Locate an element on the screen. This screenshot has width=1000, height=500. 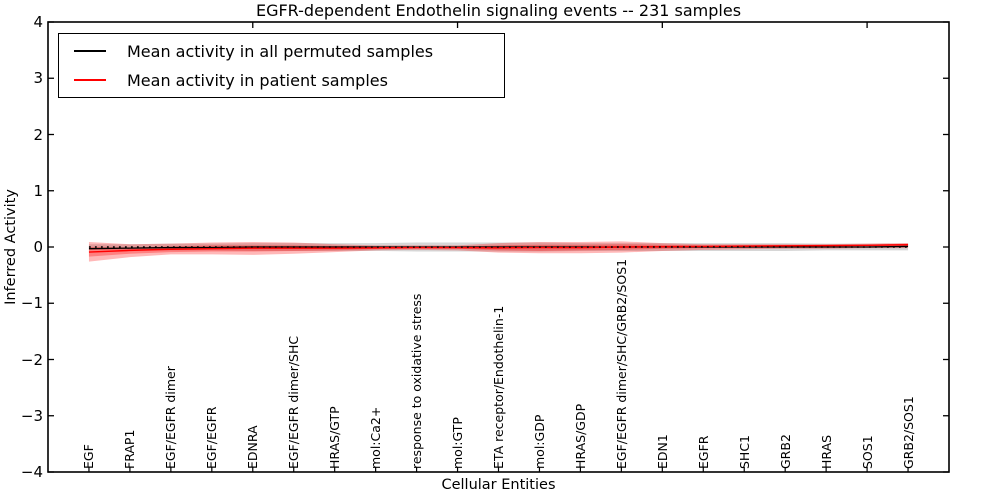
legend-label-permuted: Mean activity in all permuted samples is located at coordinates (280, 51).